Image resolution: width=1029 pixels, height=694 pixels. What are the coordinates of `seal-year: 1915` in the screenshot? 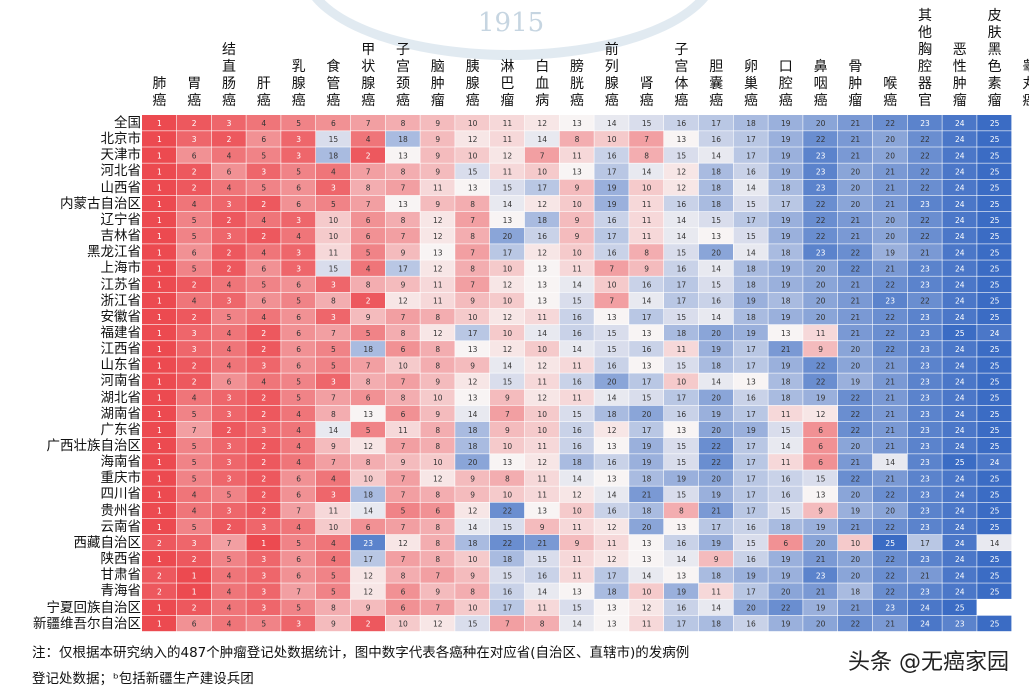 It's located at (511, 23).